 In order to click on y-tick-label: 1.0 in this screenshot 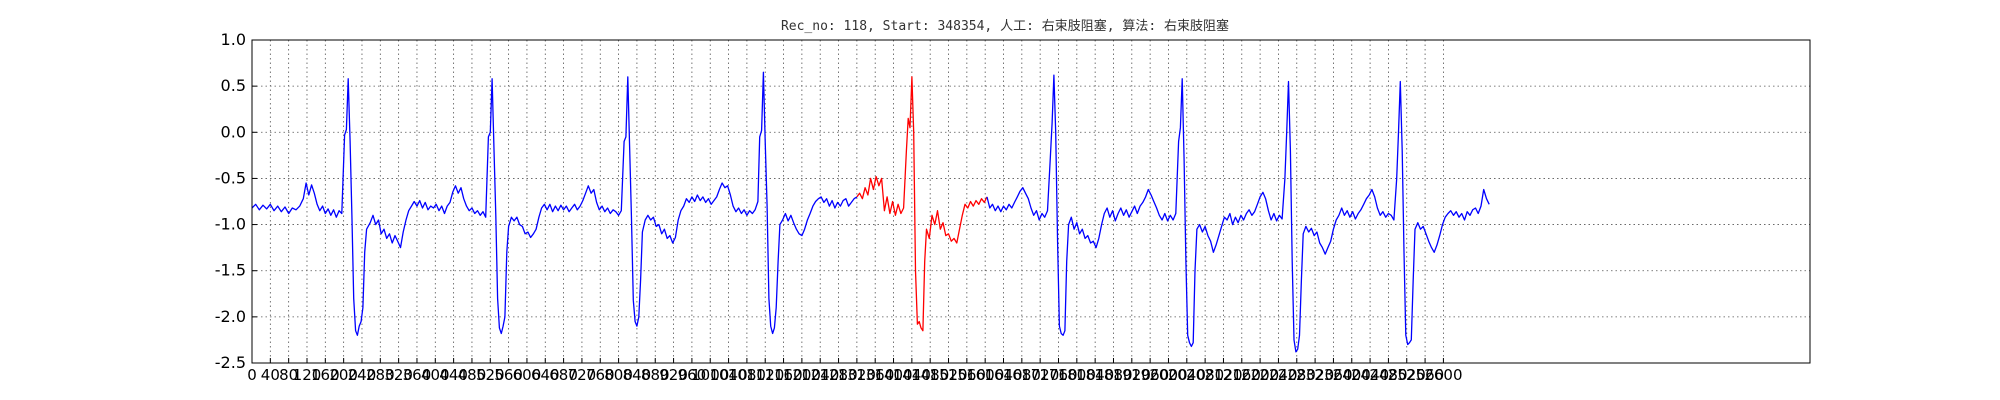, I will do `click(233, 39)`.